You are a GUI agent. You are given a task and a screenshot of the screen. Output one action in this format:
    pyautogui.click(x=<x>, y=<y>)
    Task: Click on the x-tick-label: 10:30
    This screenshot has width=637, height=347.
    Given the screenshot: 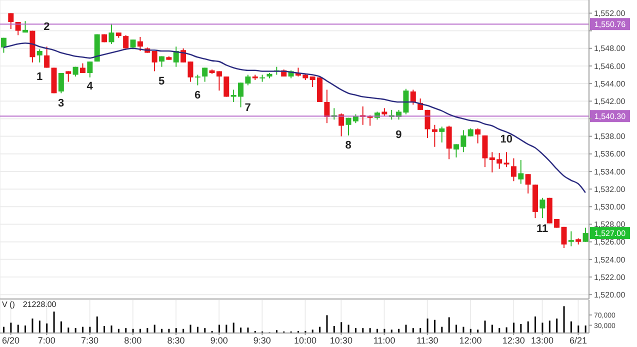 What is the action you would take?
    pyautogui.click(x=341, y=340)
    